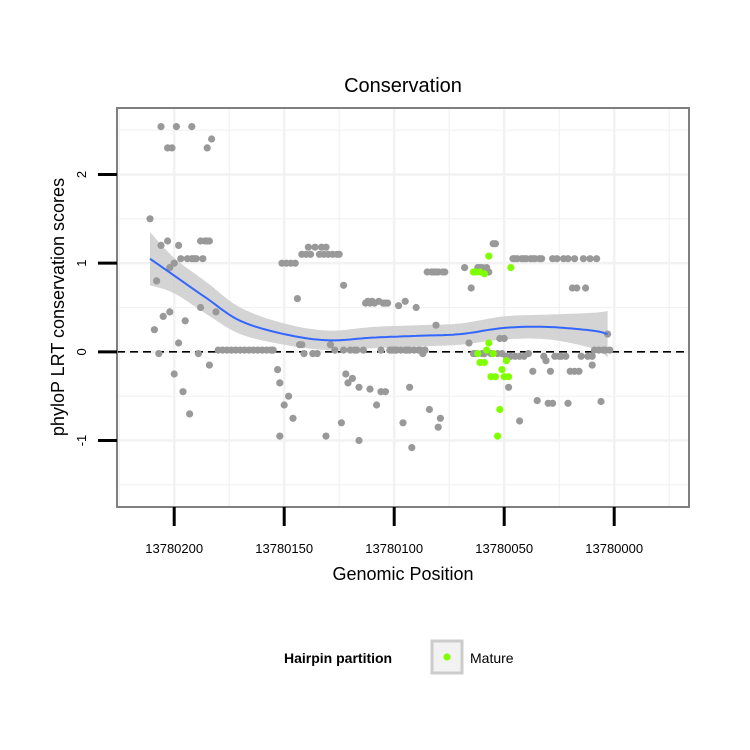 This screenshot has width=750, height=750. I want to click on series-mature, so click(492, 346).